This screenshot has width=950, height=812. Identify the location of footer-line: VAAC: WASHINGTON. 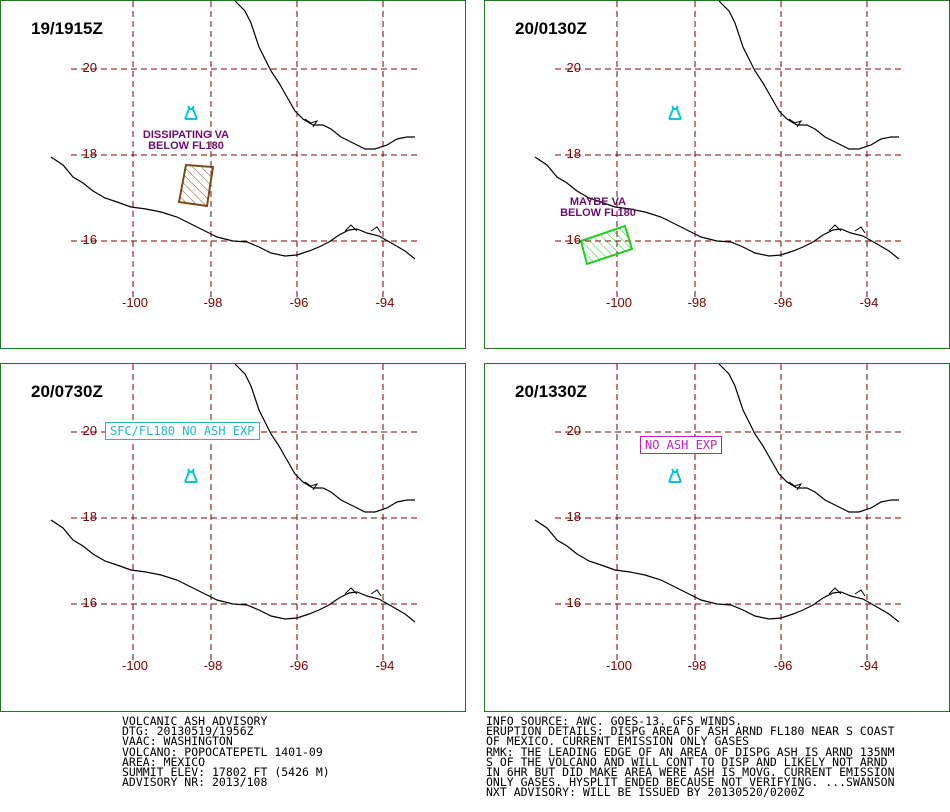
(177, 741).